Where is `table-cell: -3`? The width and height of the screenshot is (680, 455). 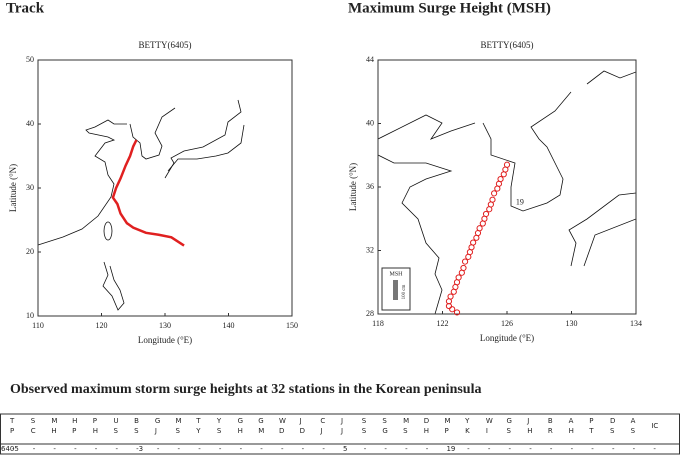
table-cell: -3 is located at coordinates (139, 449).